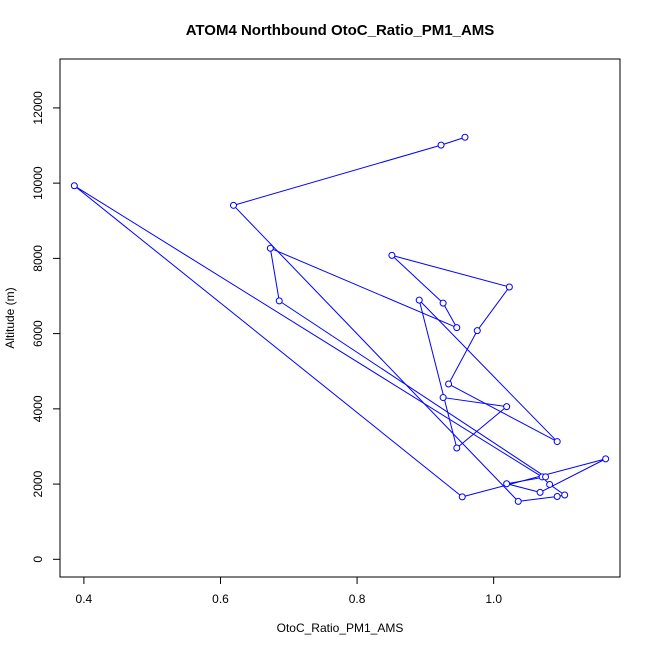 Image resolution: width=650 pixels, height=650 pixels. I want to click on y-tick-label: 4000, so click(38, 408).